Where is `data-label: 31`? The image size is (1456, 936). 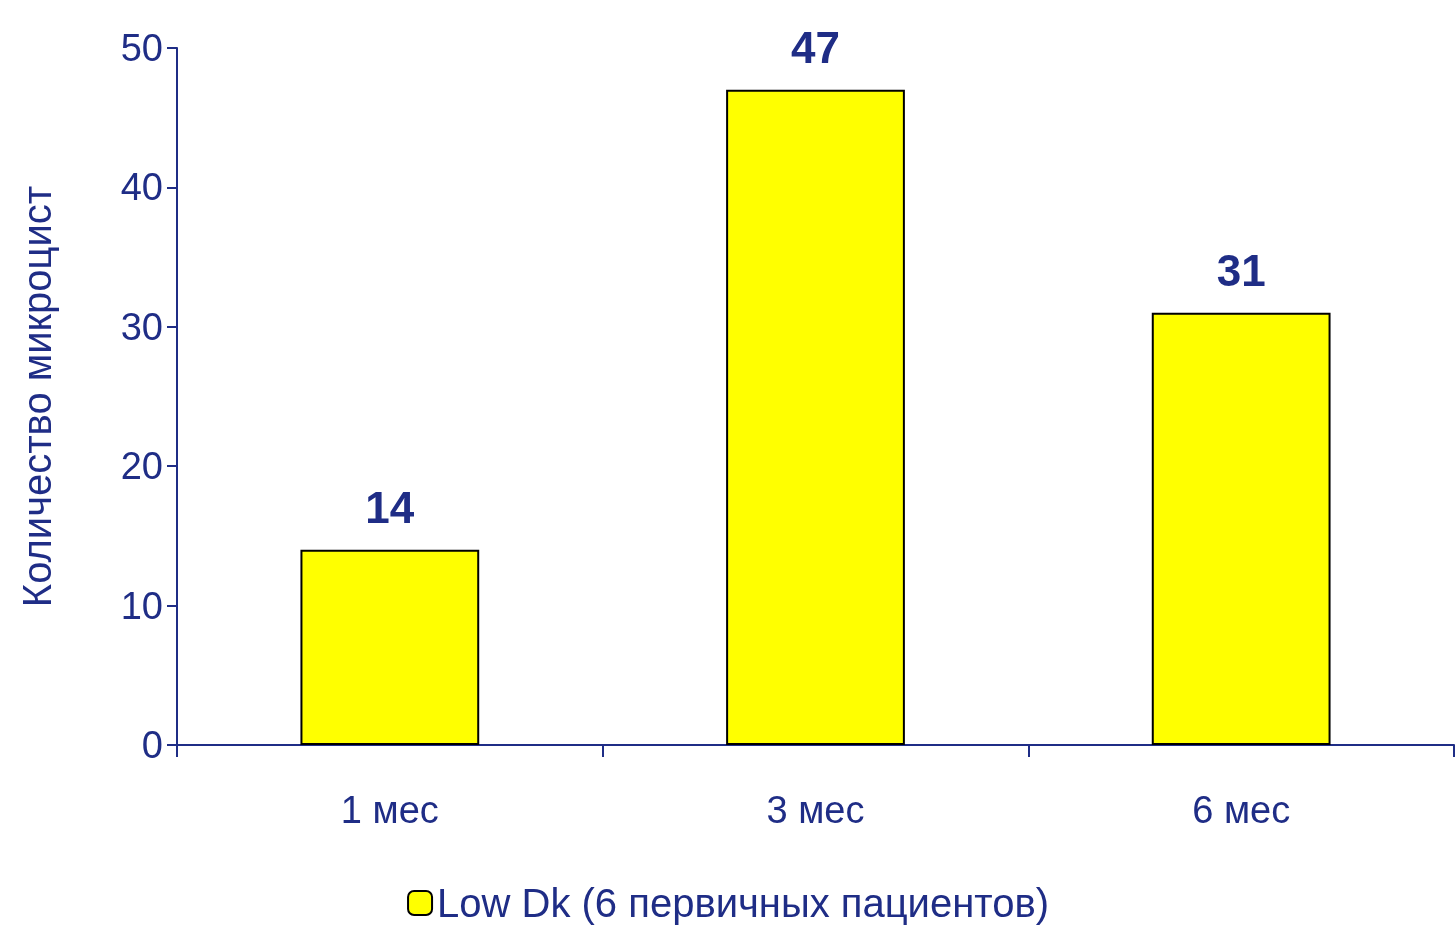 data-label: 31 is located at coordinates (1241, 271).